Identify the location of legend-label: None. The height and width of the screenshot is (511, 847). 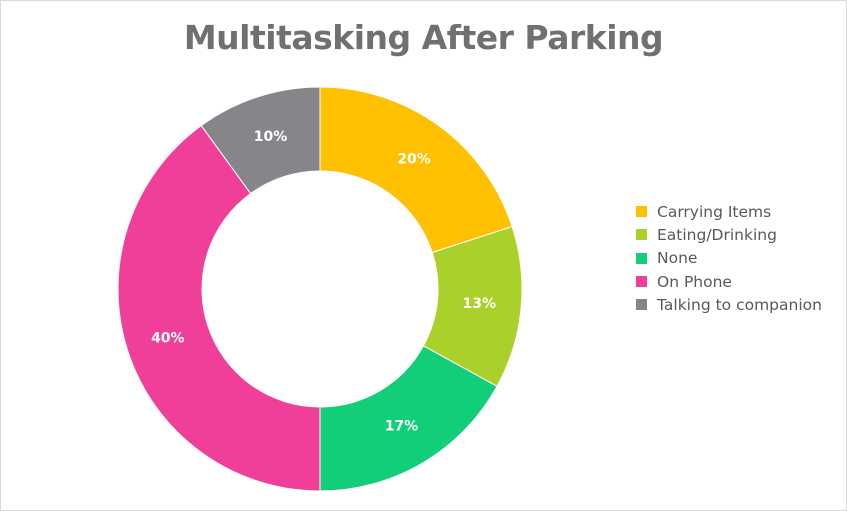
(677, 258).